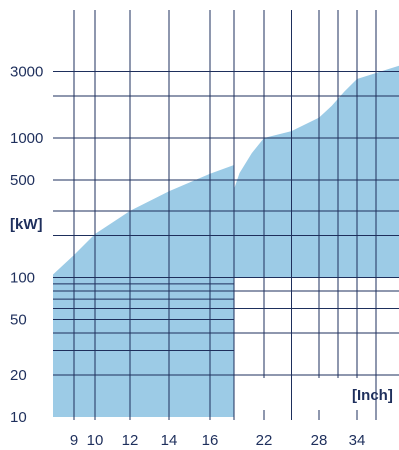  What do you see at coordinates (26, 224) in the screenshot?
I see `y-axis-label: [kW]` at bounding box center [26, 224].